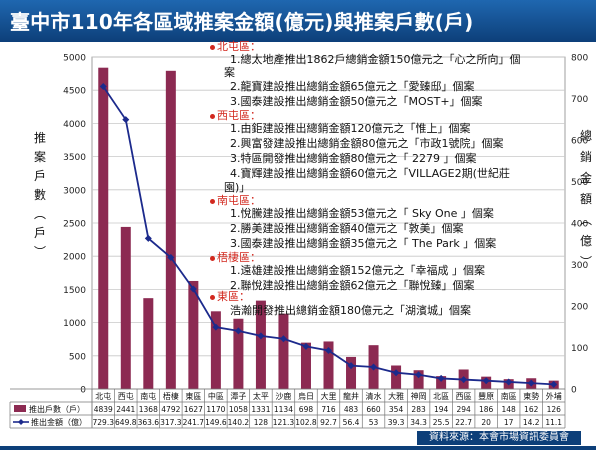 This screenshot has width=596, height=450. Describe the element at coordinates (171, 422) in the screenshot. I see `line-value-label: 317.3` at that location.